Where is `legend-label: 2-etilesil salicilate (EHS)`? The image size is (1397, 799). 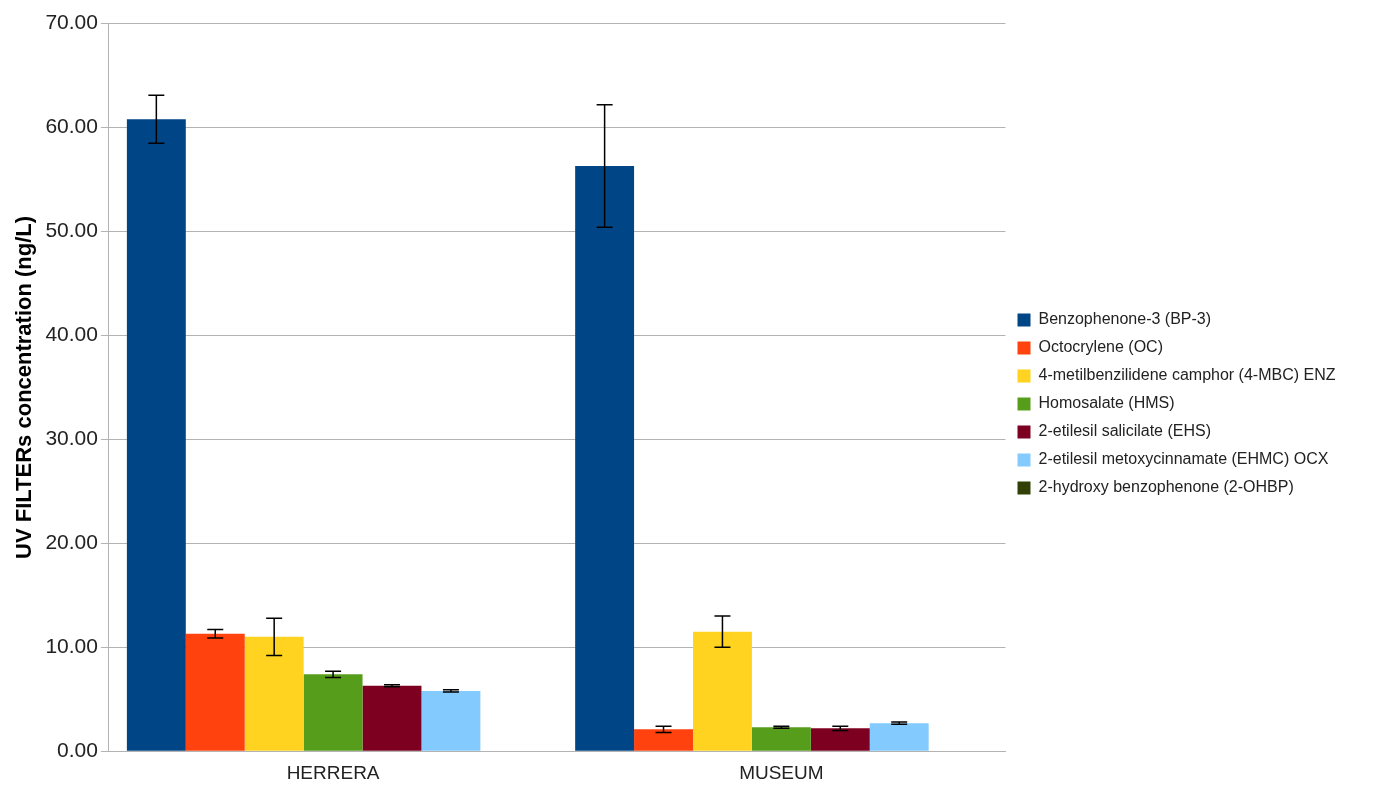
legend-label: 2-etilesil salicilate (EHS) is located at coordinates (1124, 431).